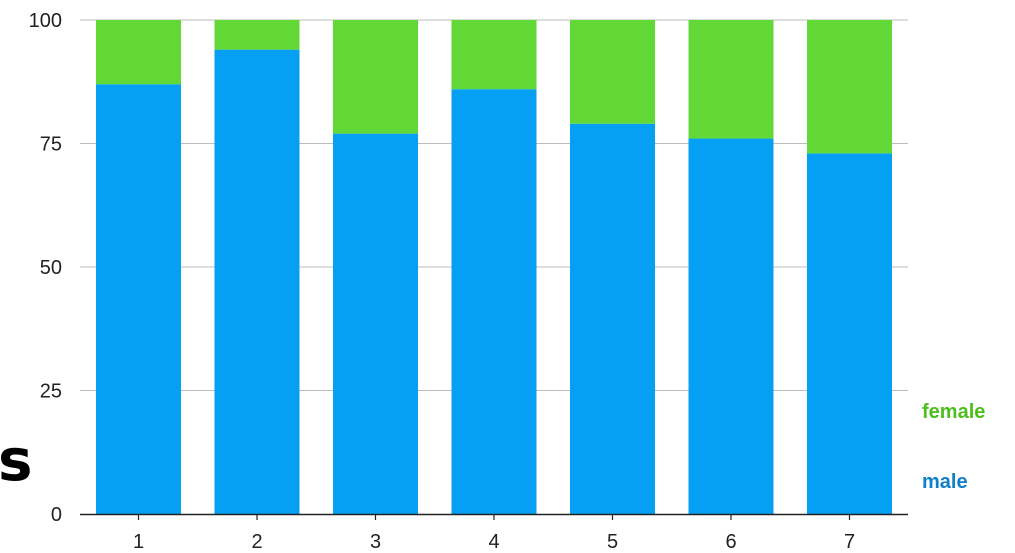 The width and height of the screenshot is (1015, 553). I want to click on x-tick-label: 5, so click(612, 542).